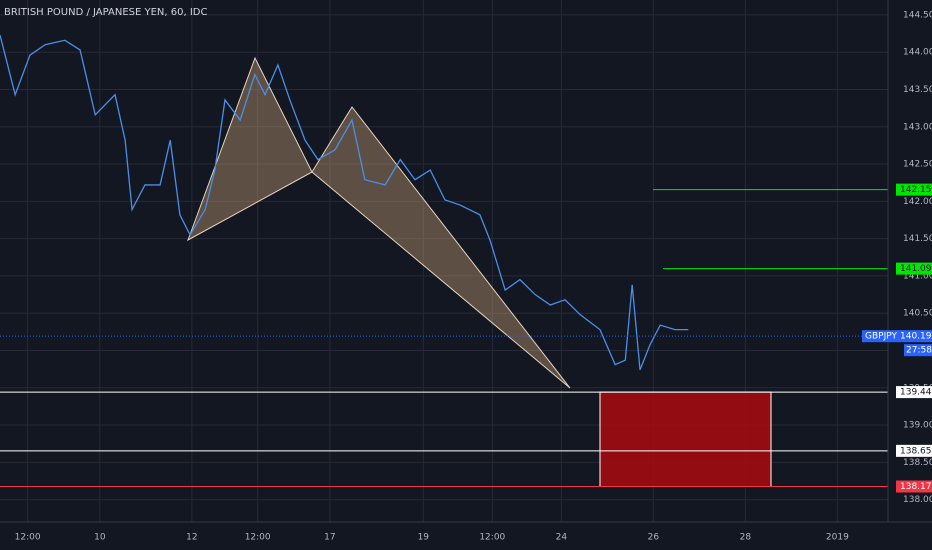 This screenshot has width=932, height=550. What do you see at coordinates (917, 165) in the screenshot?
I see `y-tick-label: 142.500` at bounding box center [917, 165].